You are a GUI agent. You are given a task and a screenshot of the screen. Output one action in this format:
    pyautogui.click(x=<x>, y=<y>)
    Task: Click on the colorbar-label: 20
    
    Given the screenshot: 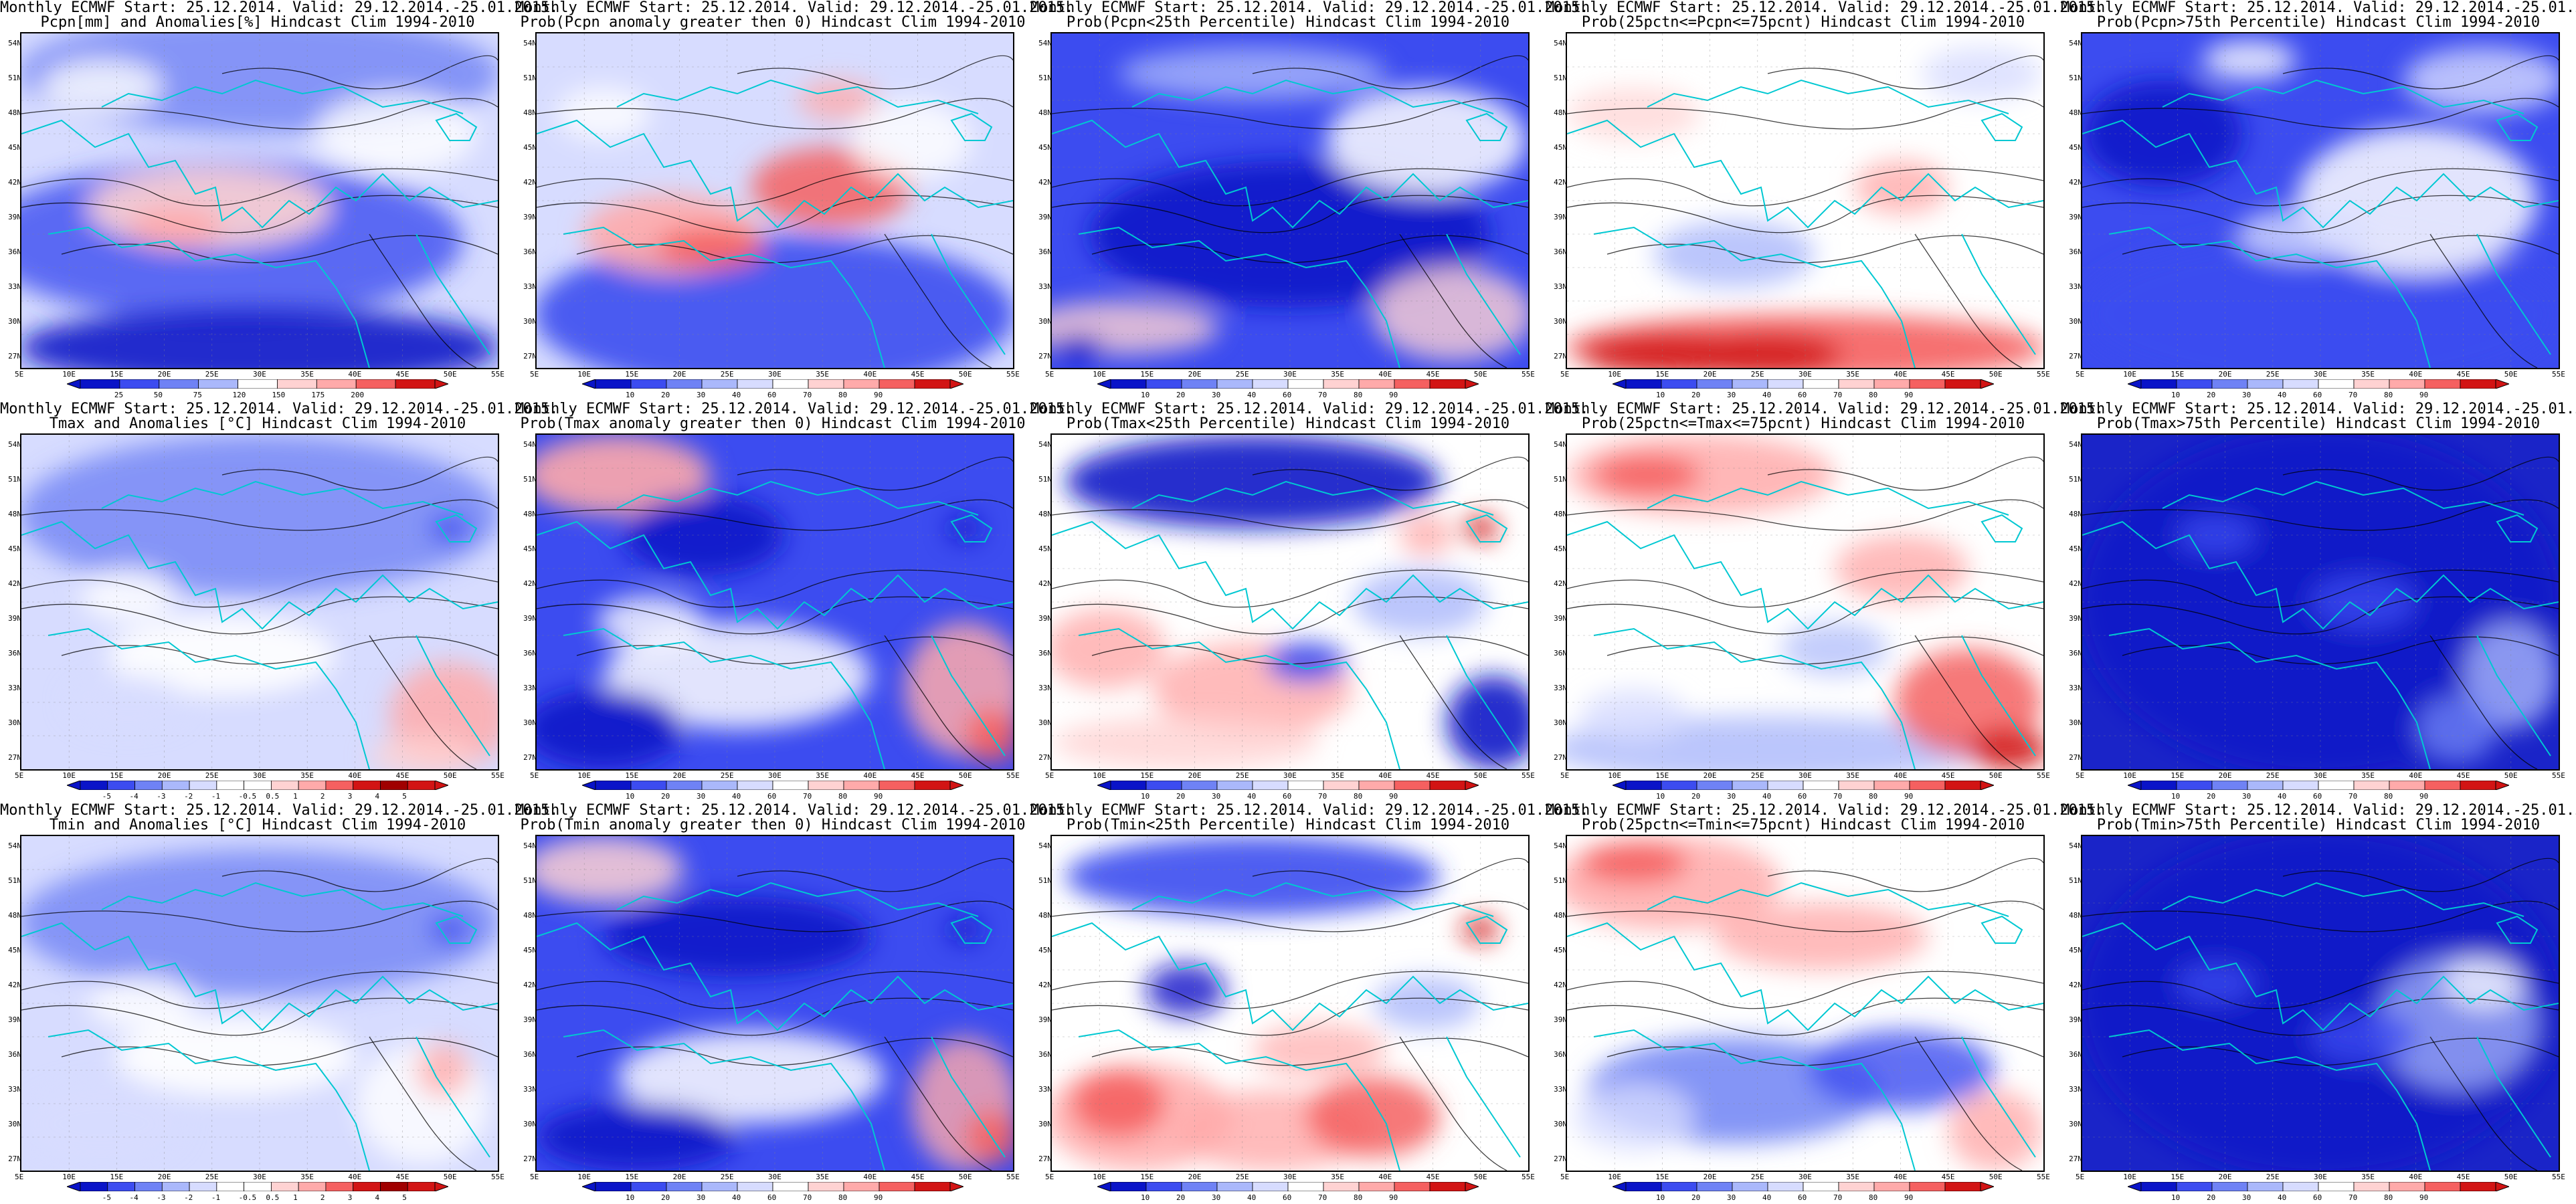 What is the action you would take?
    pyautogui.click(x=665, y=395)
    